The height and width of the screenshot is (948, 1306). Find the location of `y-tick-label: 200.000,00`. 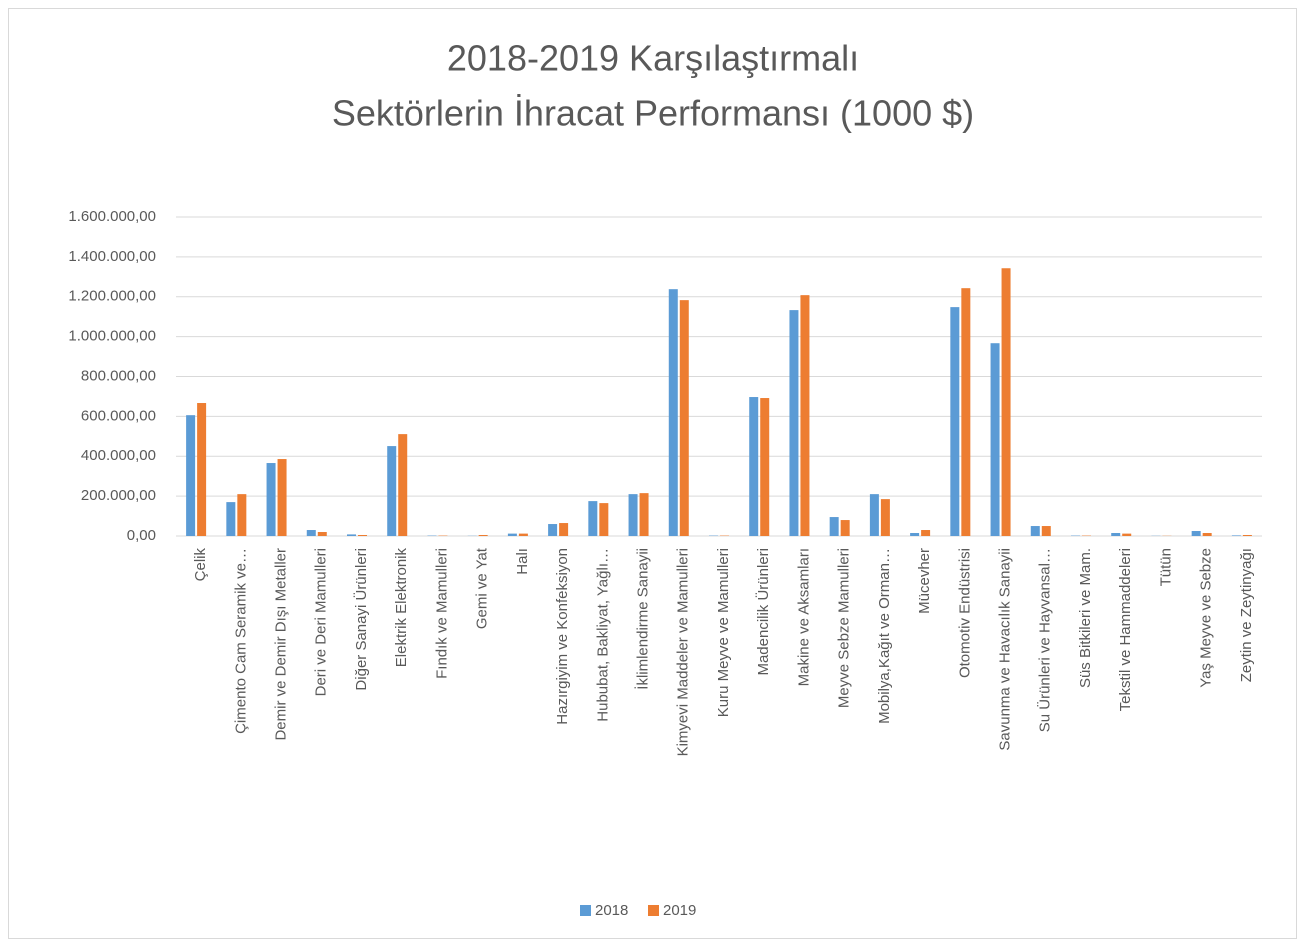

y-tick-label: 200.000,00 is located at coordinates (118, 495).